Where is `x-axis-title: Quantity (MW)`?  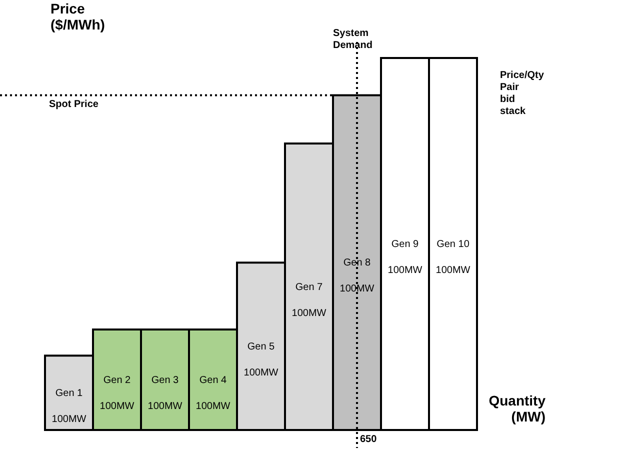 x-axis-title: Quantity (MW) is located at coordinates (517, 408).